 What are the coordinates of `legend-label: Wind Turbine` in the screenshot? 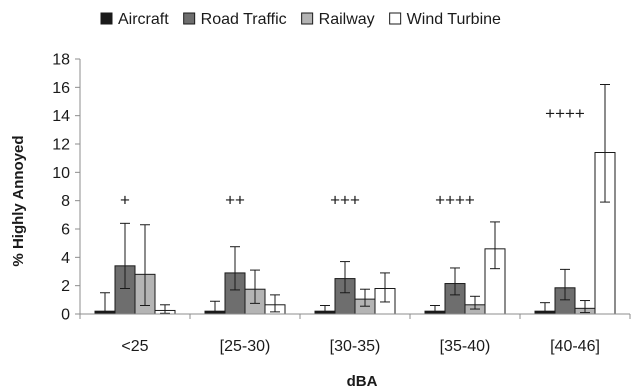 It's located at (454, 19).